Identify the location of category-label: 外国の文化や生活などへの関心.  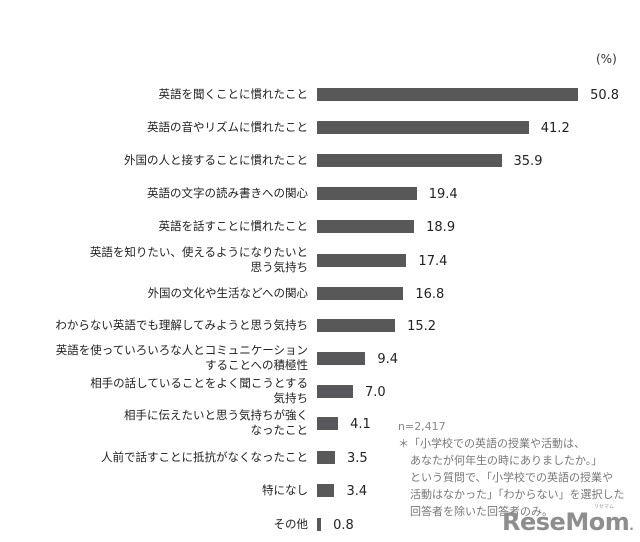
(227, 292).